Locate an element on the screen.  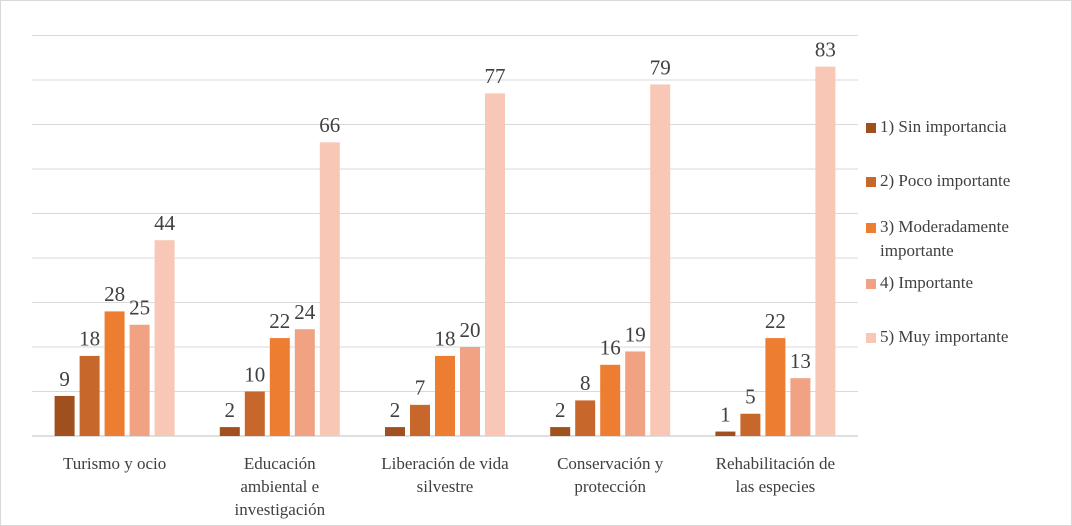
text-line: Conservación y is located at coordinates (610, 463).